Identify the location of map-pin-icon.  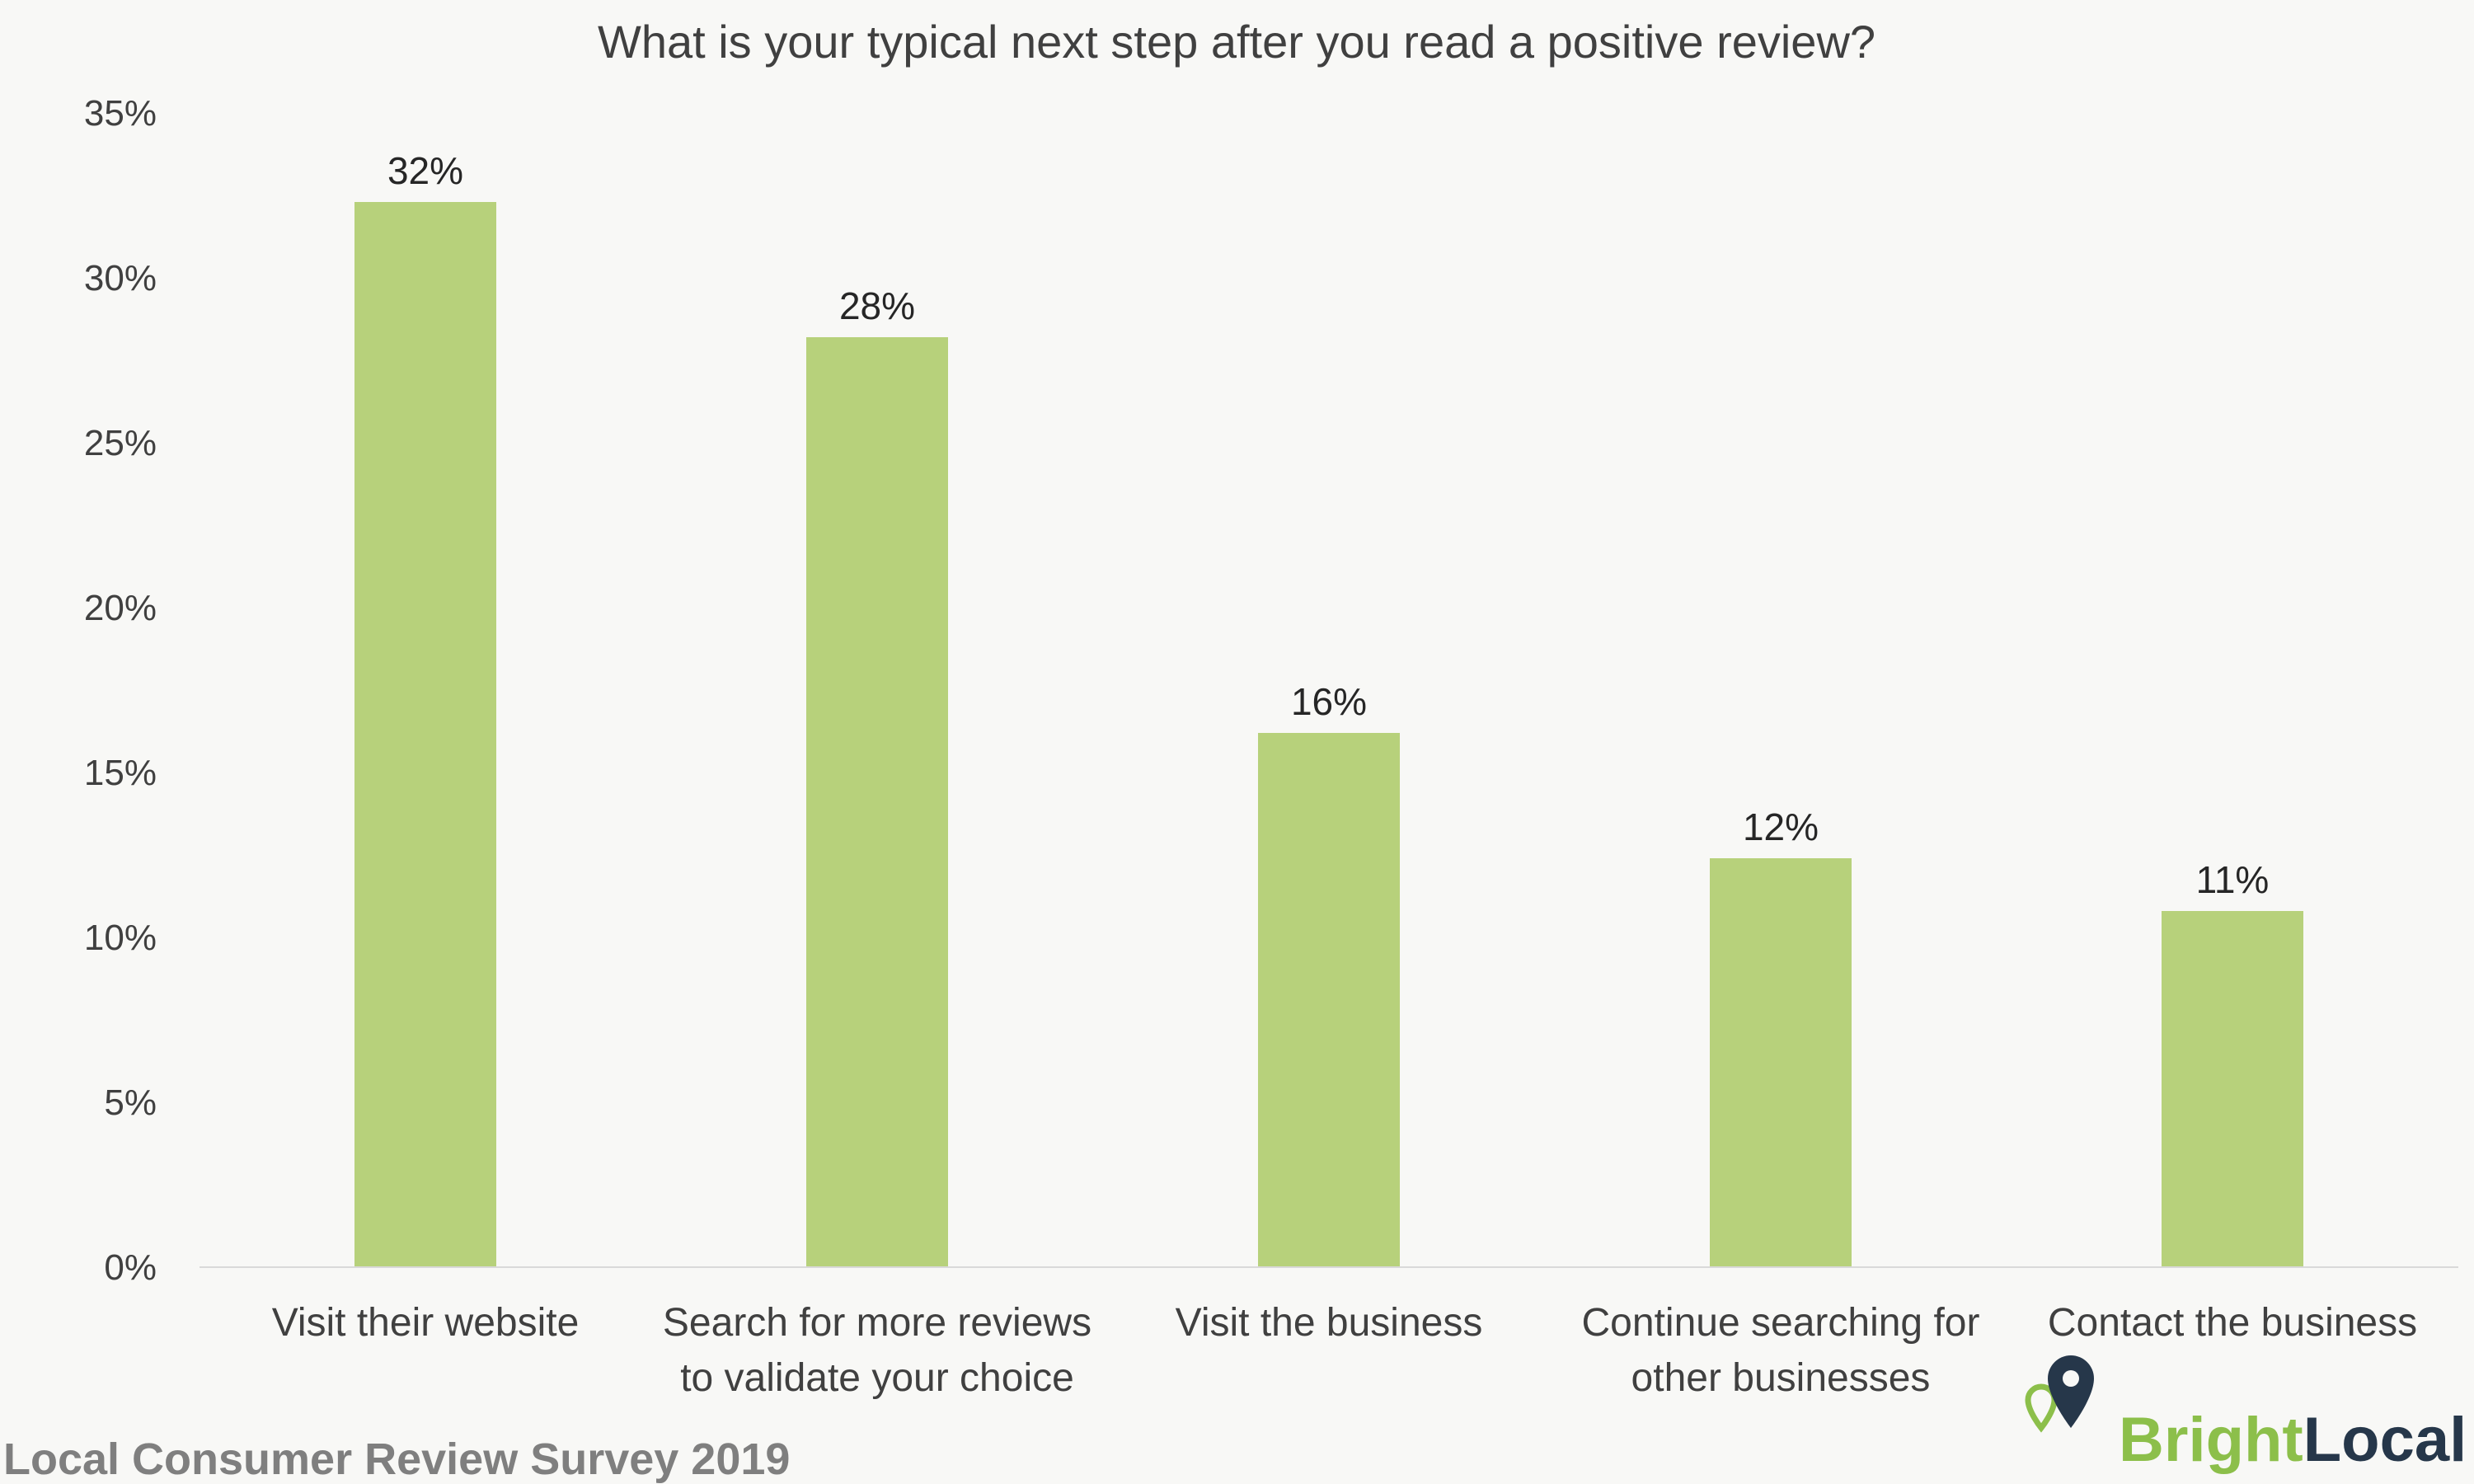
(2059, 1394).